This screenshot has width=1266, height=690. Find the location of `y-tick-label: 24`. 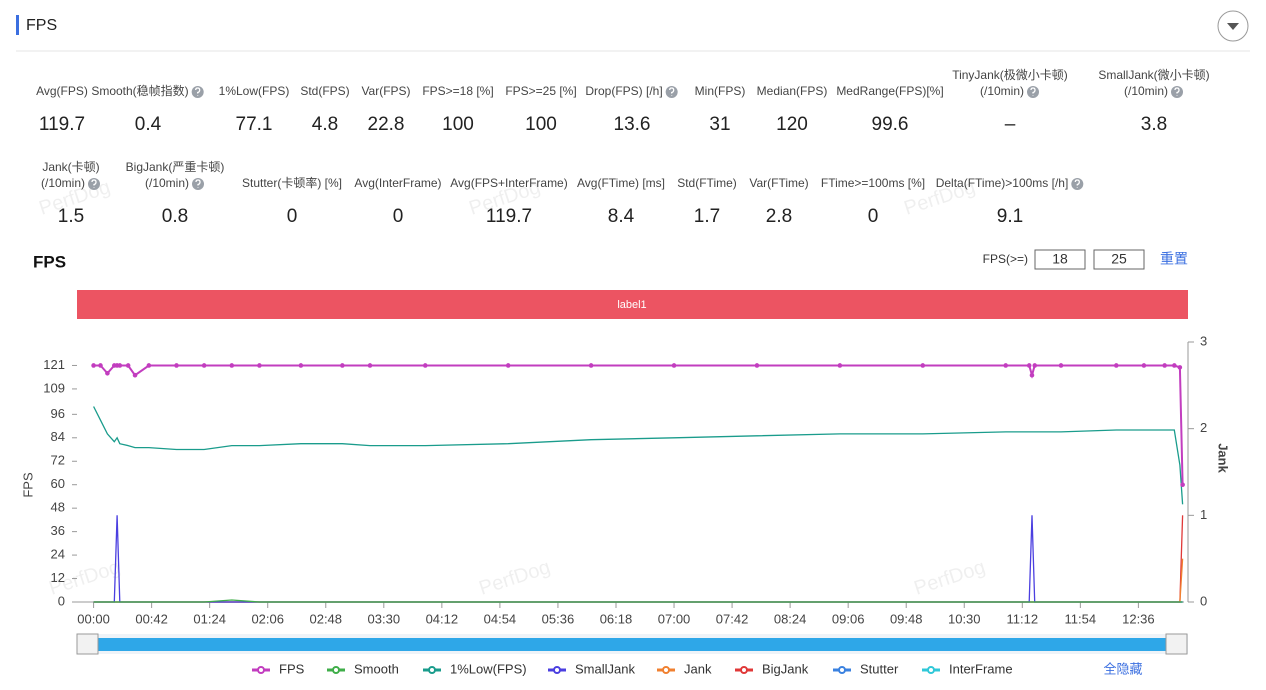

y-tick-label: 24 is located at coordinates (58, 554).